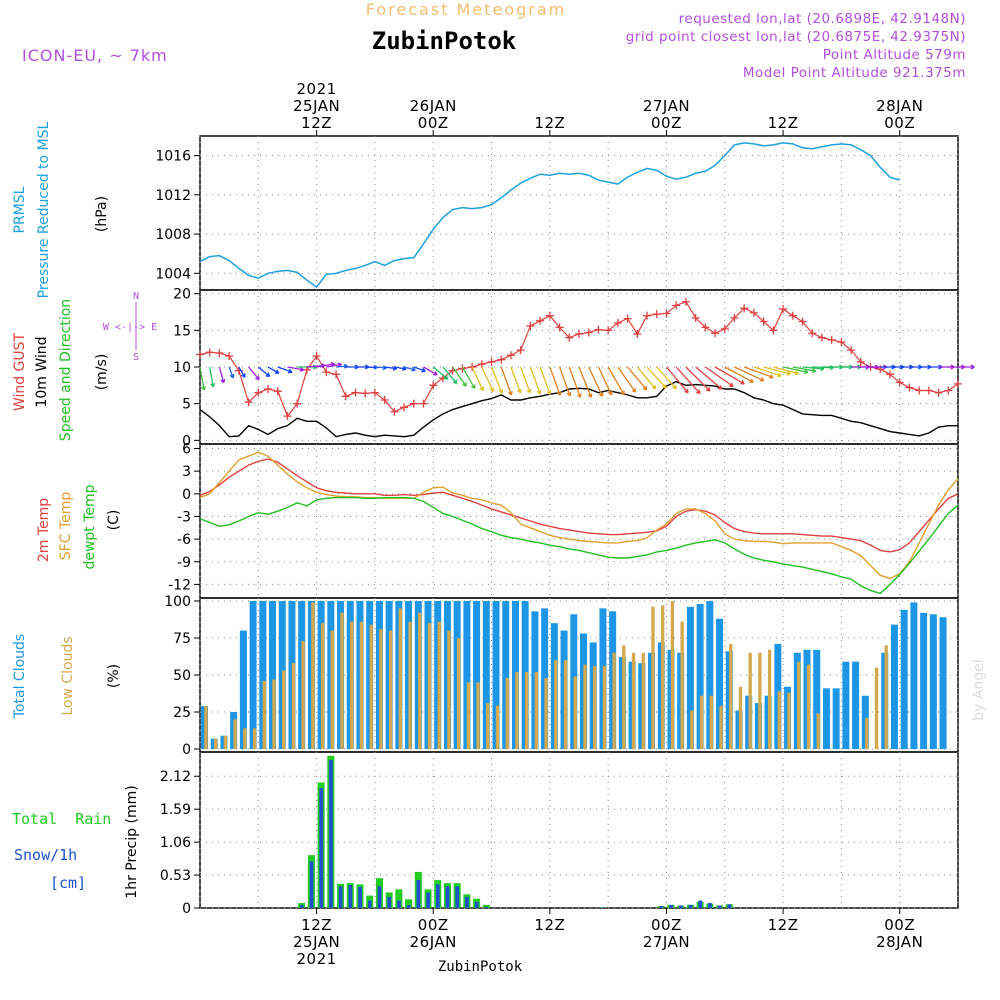 The image size is (1000, 1000). I want to click on speed-direction-label: Speed and Direction, so click(66, 370).